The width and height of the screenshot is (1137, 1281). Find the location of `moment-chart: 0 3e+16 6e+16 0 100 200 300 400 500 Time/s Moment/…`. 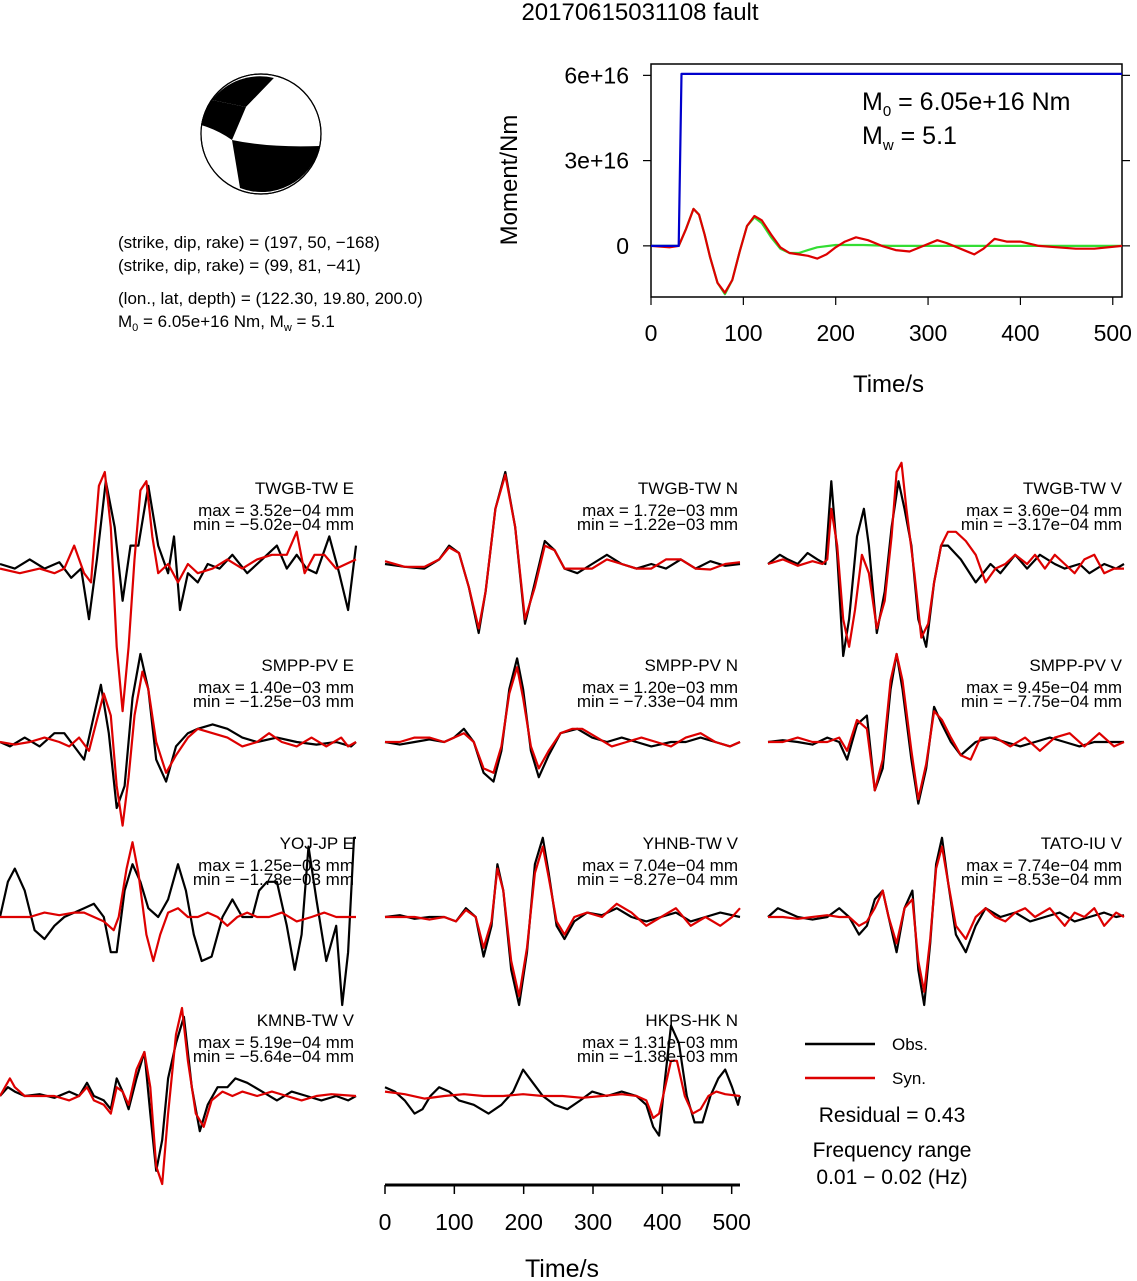

moment-chart: 0 3e+16 6e+16 0 100 200 300 400 500 Time/s Moment/… is located at coordinates (814, 230).